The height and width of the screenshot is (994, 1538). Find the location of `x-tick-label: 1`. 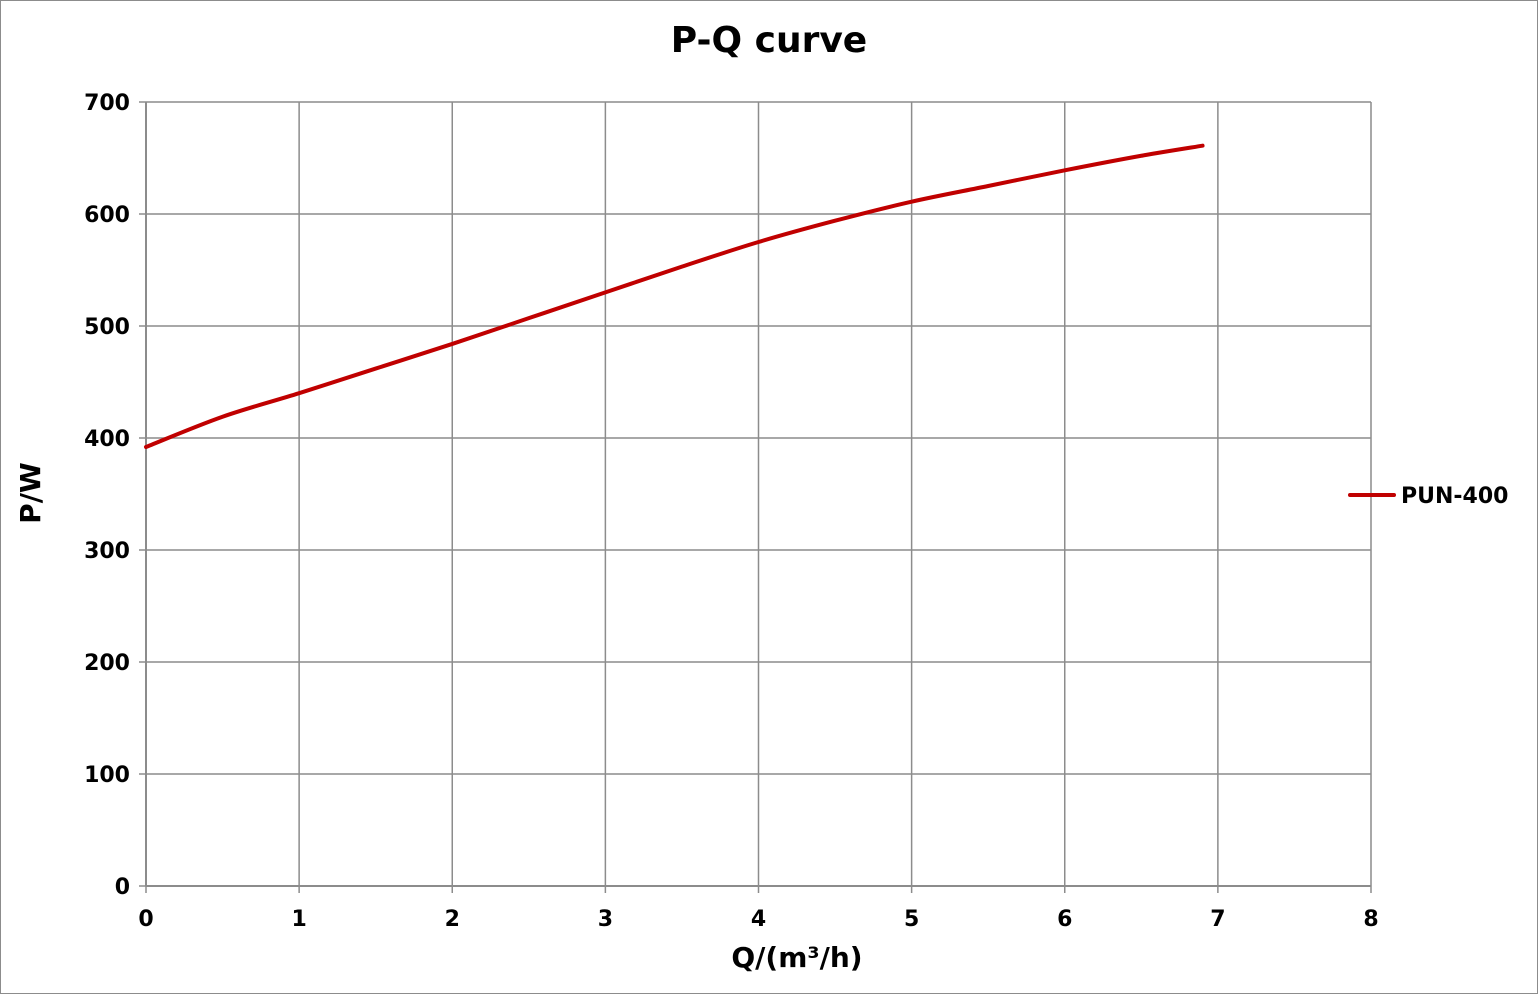

x-tick-label: 1 is located at coordinates (298, 919).